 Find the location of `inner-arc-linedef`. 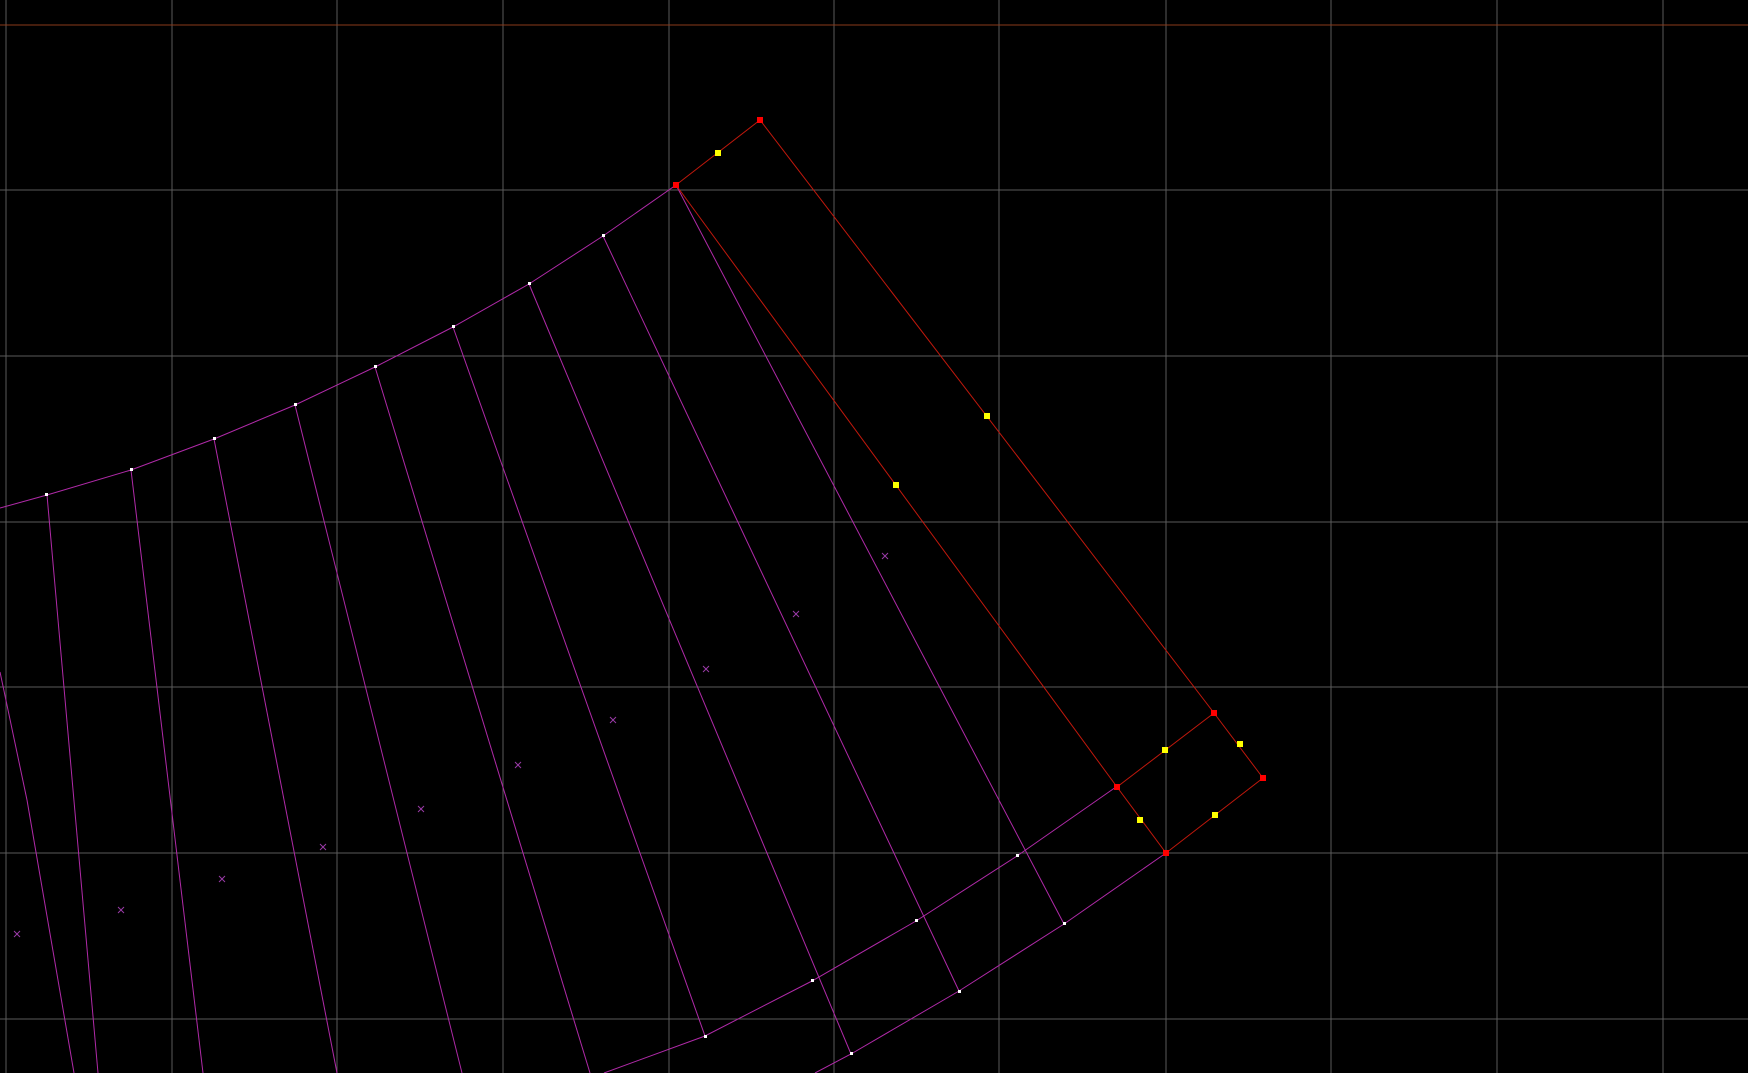

inner-arc-linedef is located at coordinates (860, 929).